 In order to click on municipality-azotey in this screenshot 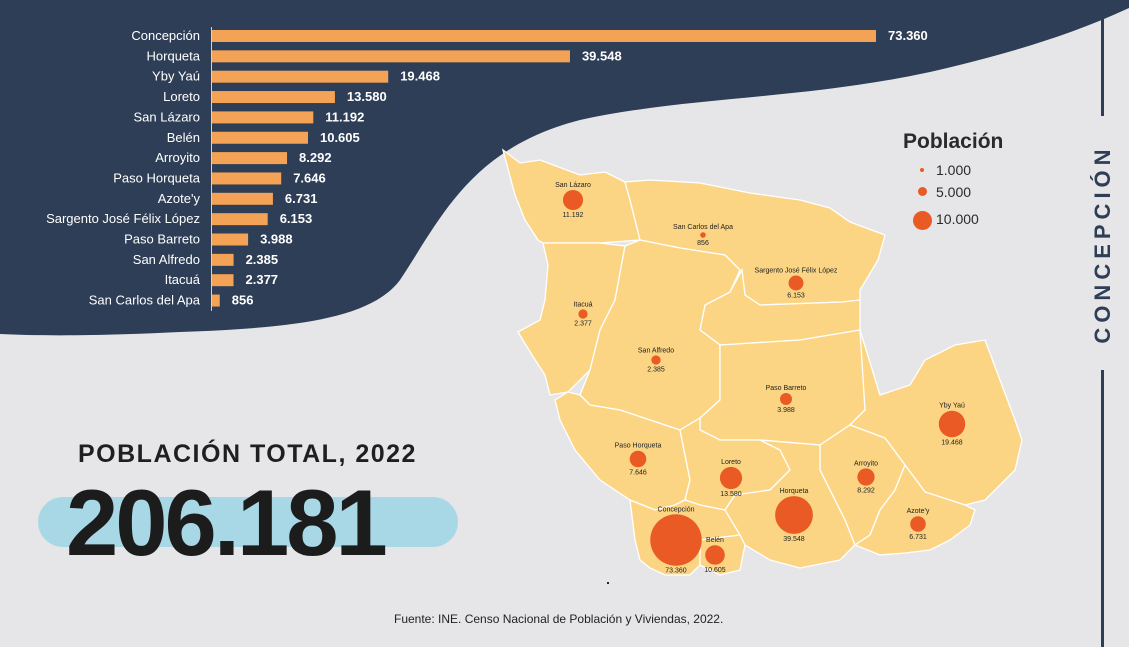, I will do `click(914, 509)`.